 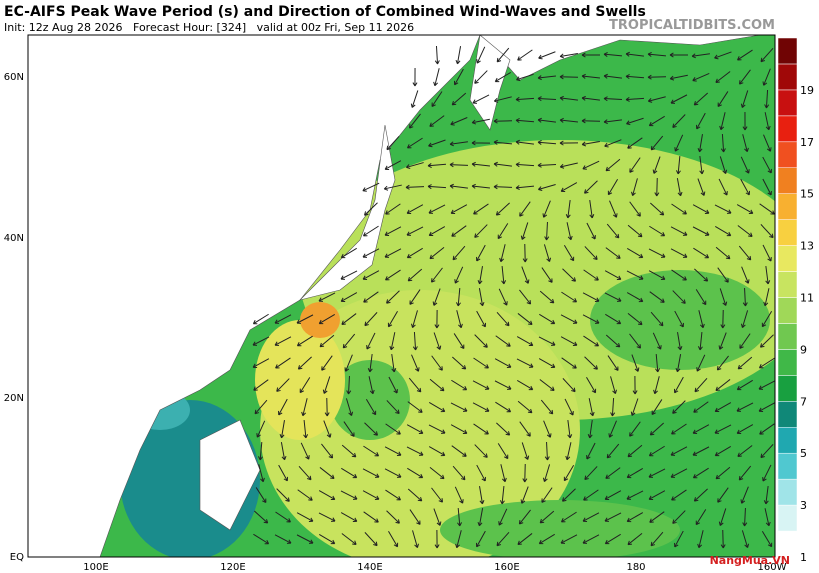 I want to click on colorbar-label: 15, so click(x=807, y=194).